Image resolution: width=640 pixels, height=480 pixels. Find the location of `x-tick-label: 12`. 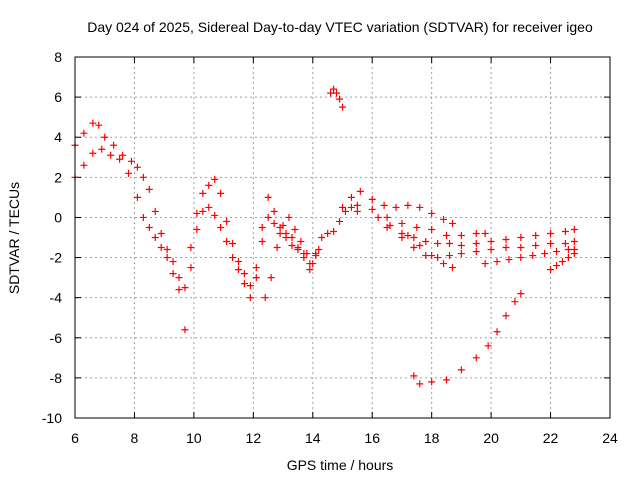

x-tick-label: 12 is located at coordinates (254, 438).